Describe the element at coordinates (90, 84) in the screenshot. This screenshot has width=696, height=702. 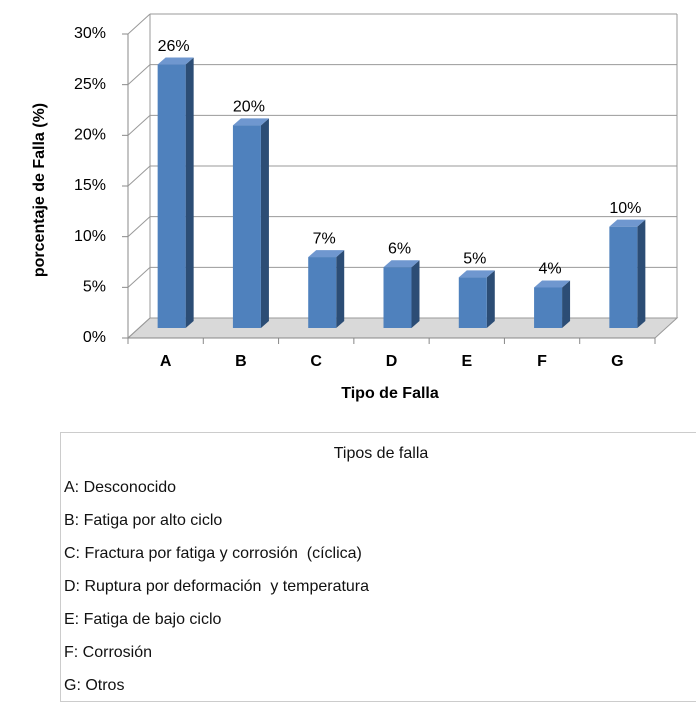
I see `y-tick-label: 25%` at that location.